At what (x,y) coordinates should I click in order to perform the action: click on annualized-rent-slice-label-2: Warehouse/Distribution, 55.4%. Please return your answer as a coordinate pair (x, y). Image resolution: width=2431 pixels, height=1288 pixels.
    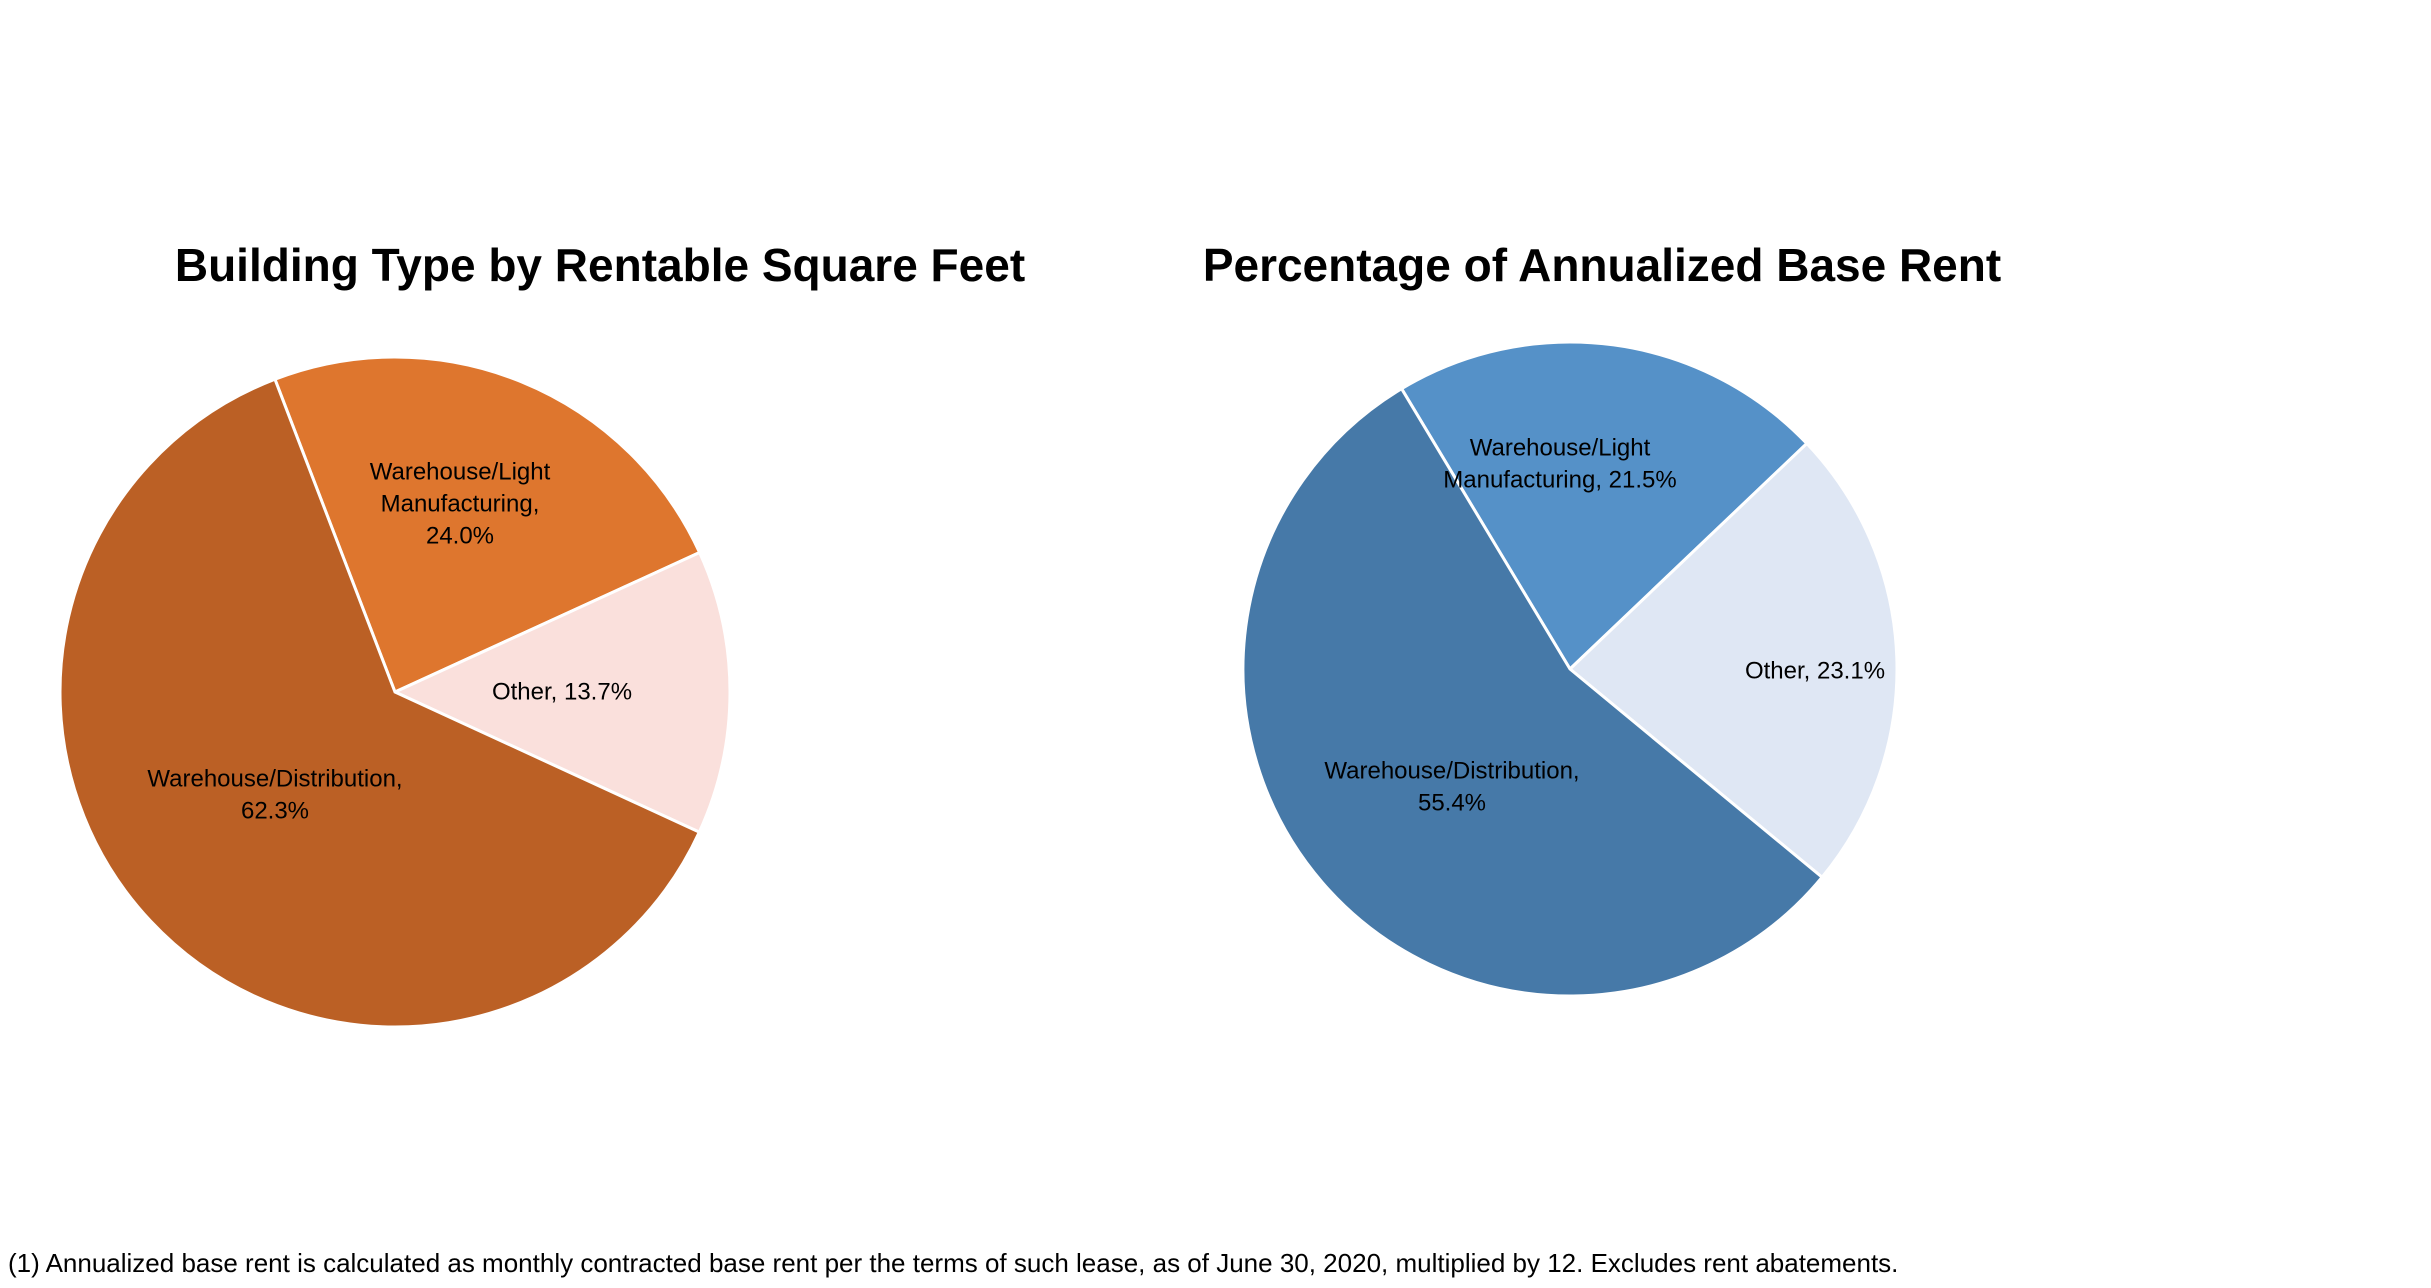
    Looking at the image, I should click on (1451, 786).